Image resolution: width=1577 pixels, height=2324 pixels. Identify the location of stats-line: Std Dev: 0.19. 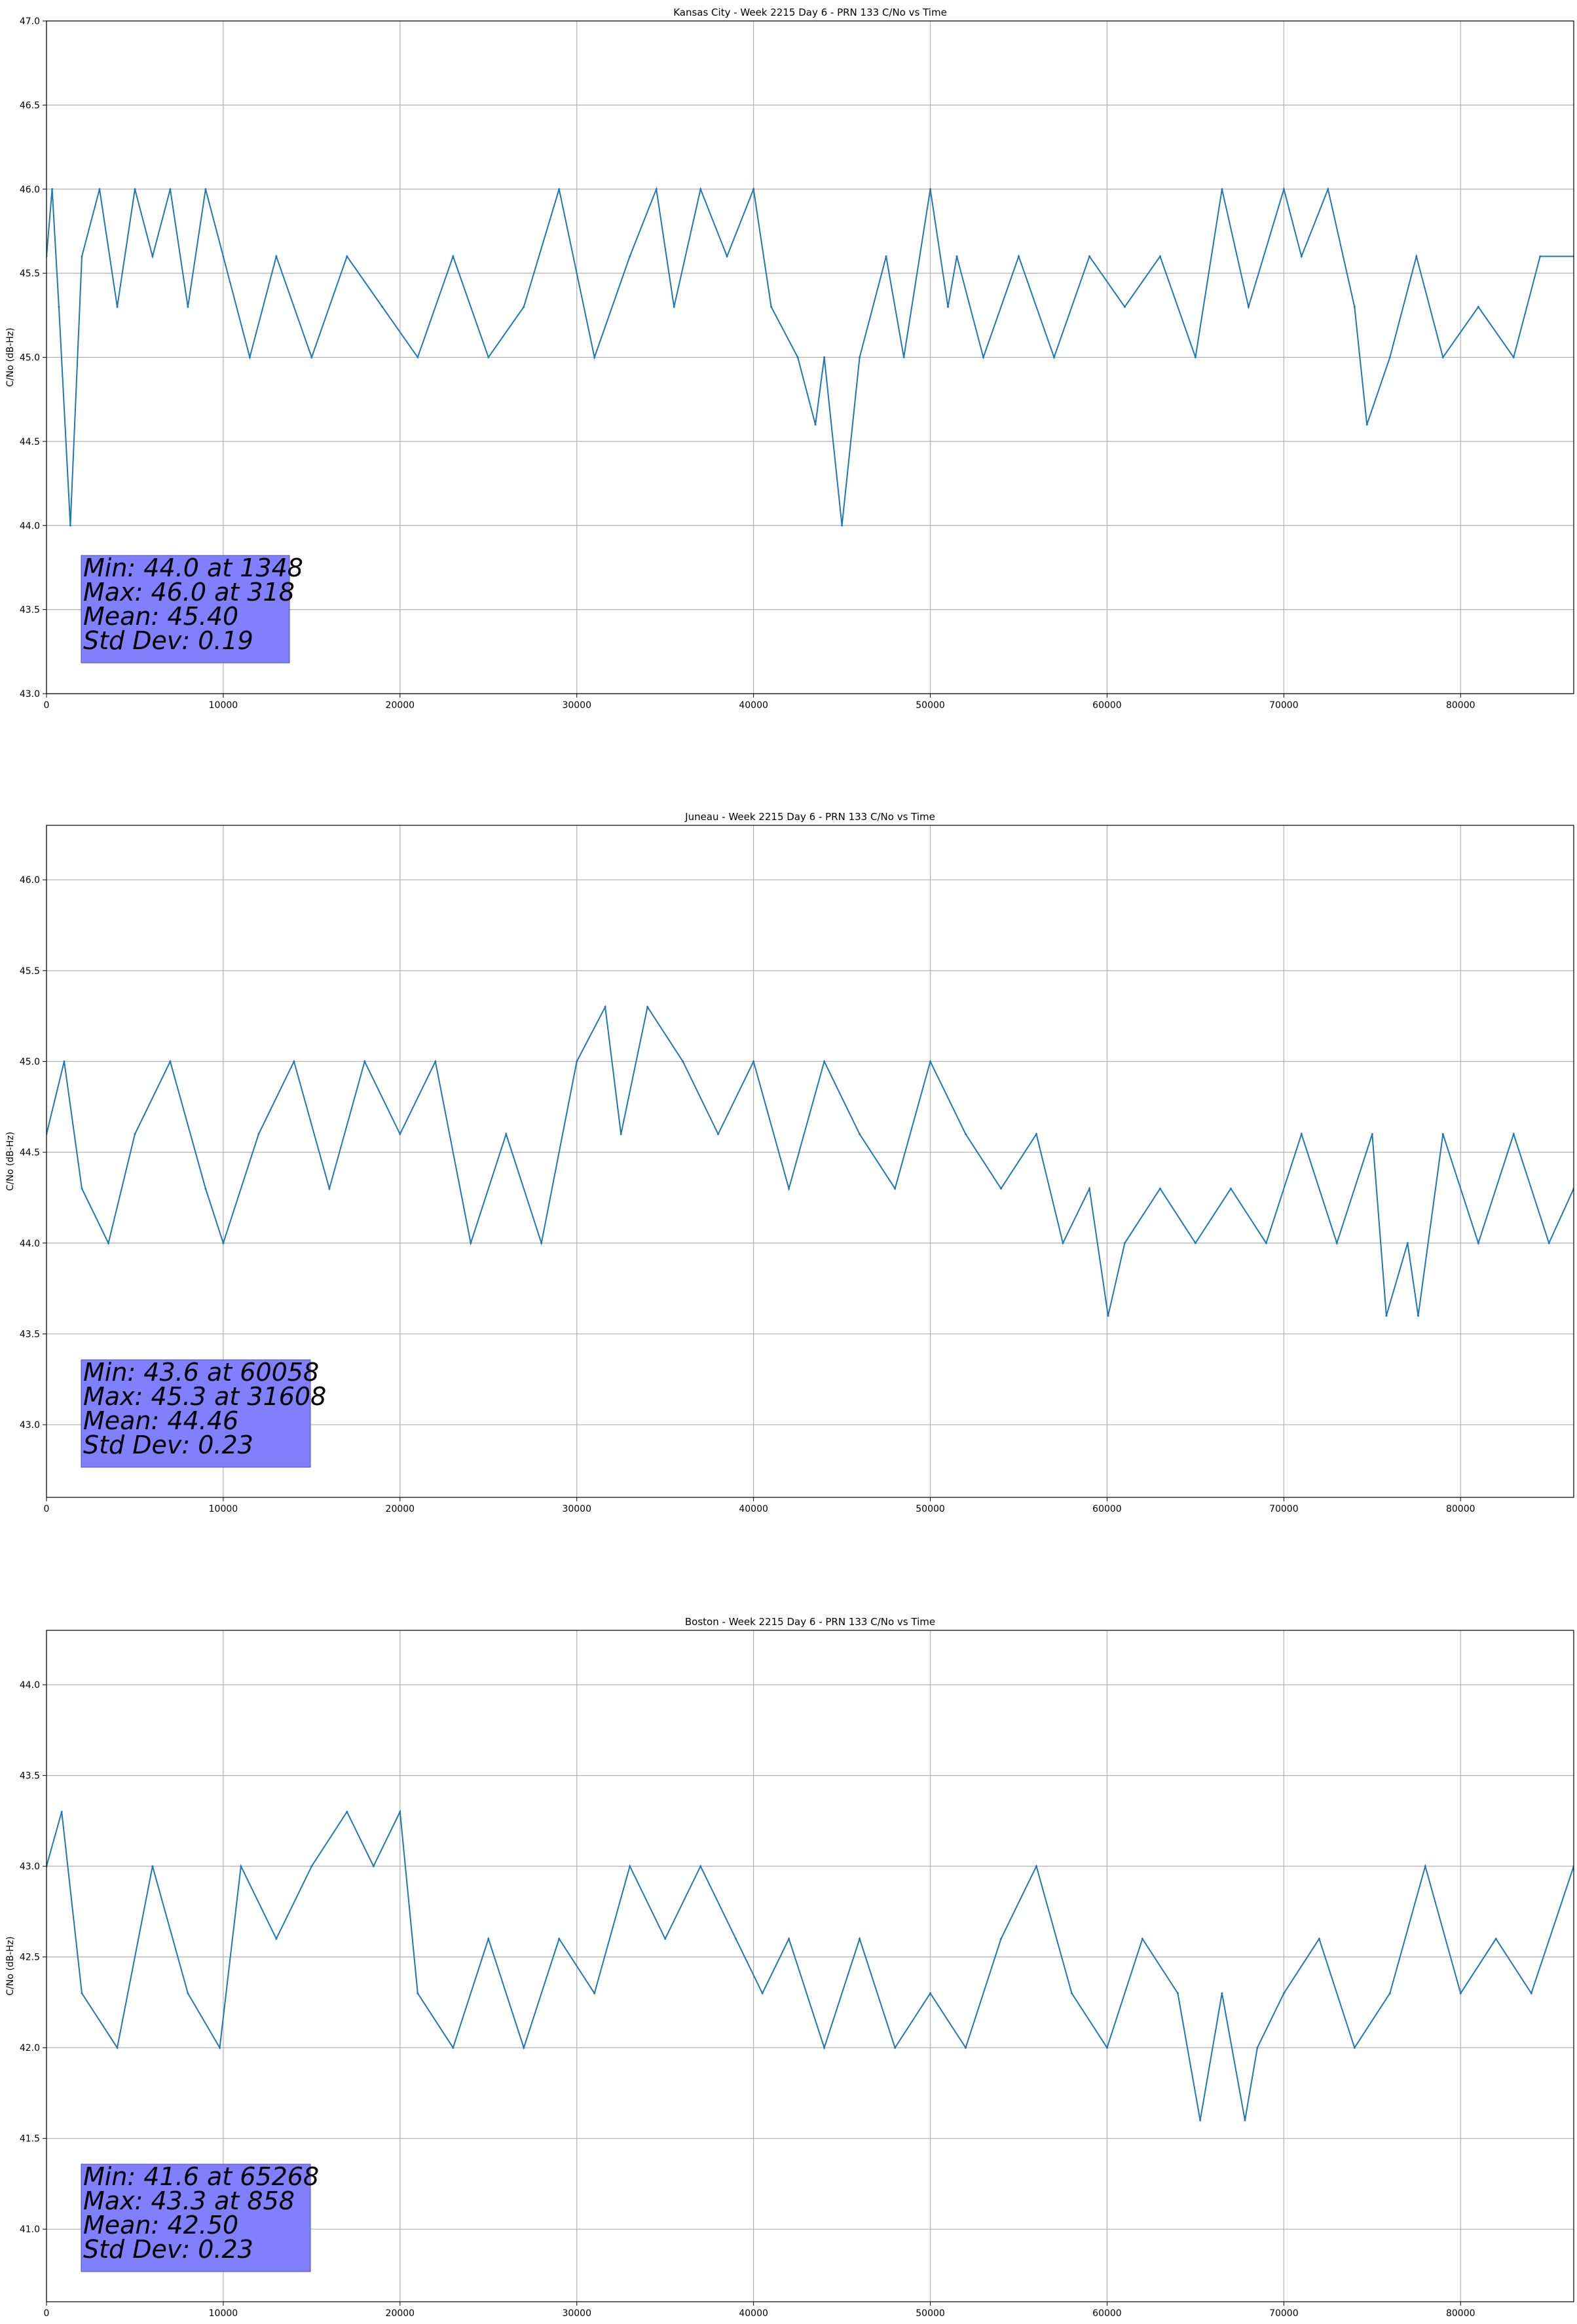
(168, 640).